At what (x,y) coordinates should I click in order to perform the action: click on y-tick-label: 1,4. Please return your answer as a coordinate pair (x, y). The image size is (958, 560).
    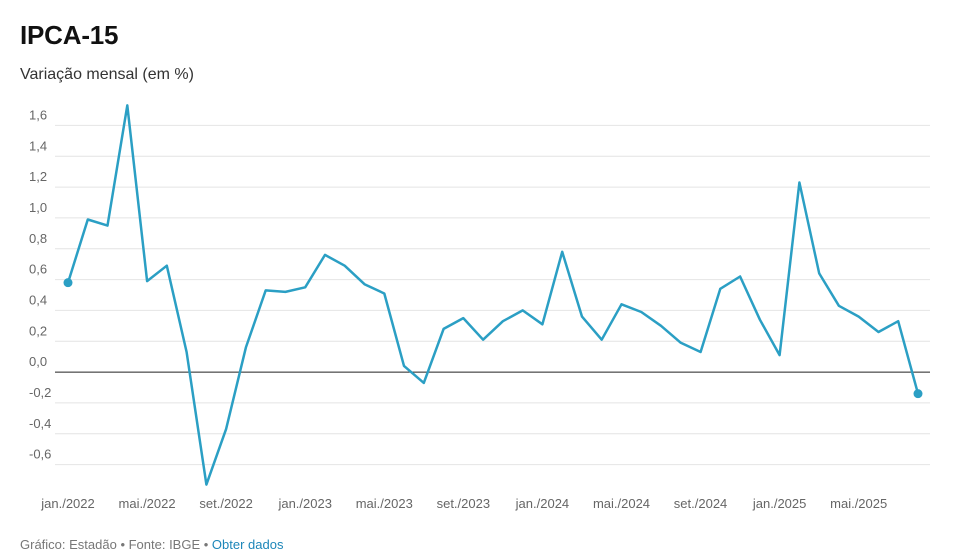
    Looking at the image, I should click on (38, 145).